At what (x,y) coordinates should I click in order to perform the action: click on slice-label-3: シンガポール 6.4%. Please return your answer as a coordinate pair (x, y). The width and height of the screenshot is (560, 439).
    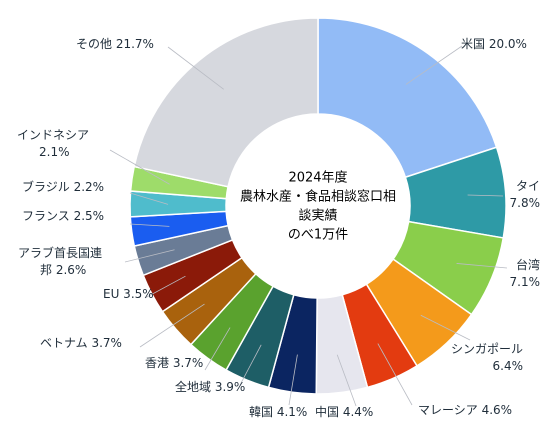
    Looking at the image, I should click on (487, 357).